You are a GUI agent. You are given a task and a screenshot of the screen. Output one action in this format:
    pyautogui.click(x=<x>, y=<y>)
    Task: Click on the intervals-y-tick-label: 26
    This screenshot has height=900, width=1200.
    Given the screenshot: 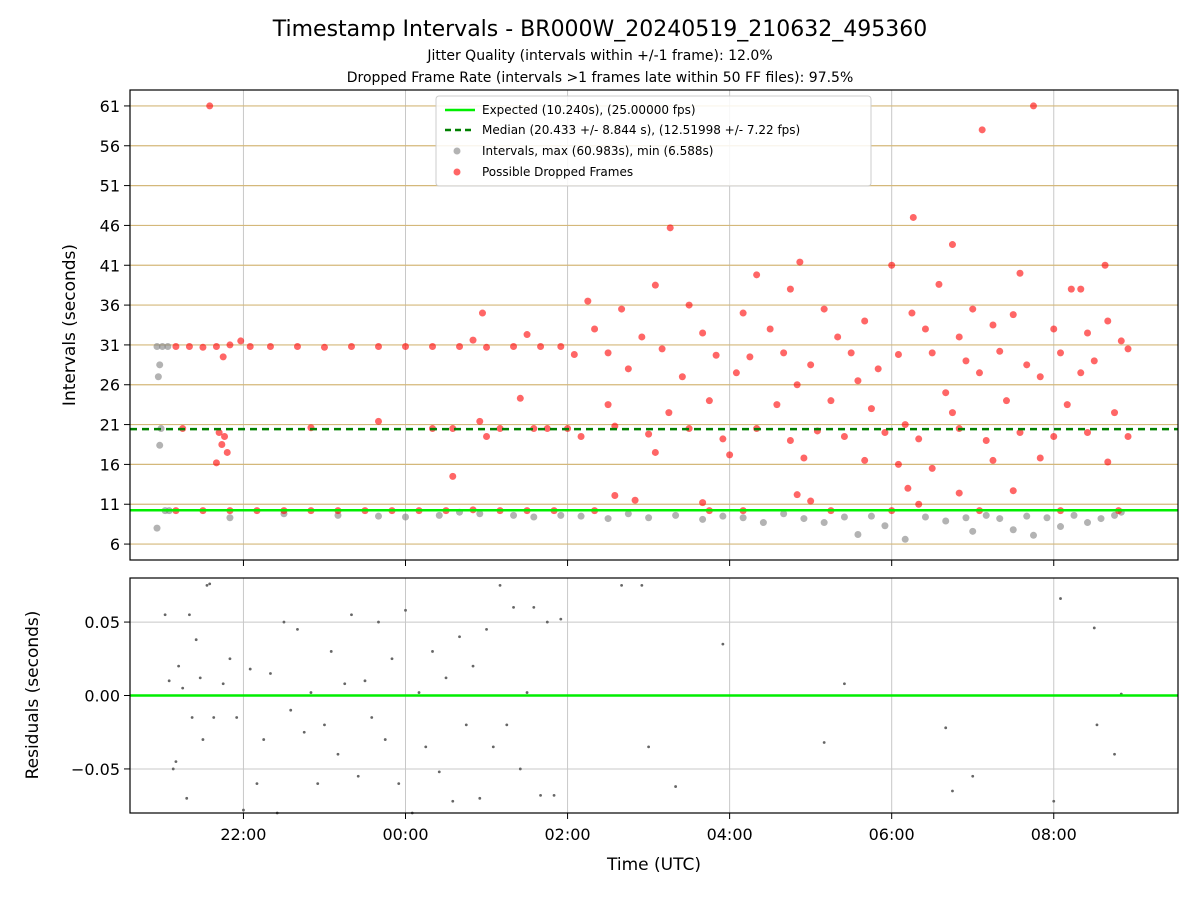 What is the action you would take?
    pyautogui.click(x=110, y=385)
    